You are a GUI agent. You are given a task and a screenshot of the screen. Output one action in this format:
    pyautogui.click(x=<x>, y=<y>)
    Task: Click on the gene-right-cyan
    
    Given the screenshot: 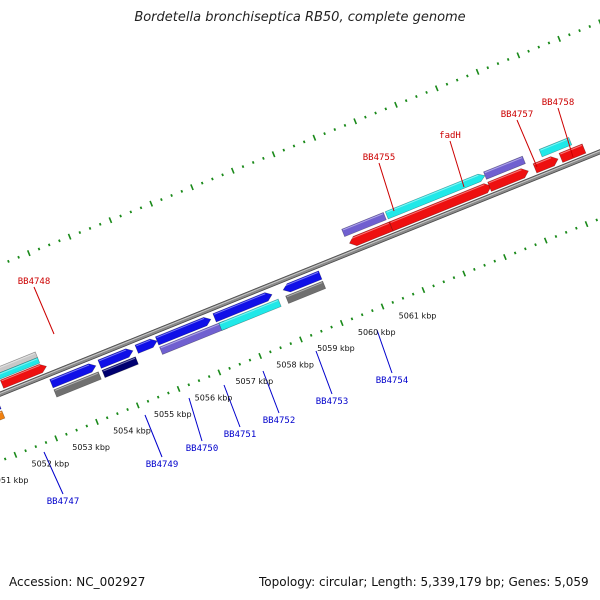 What is the action you would take?
    pyautogui.click(x=555, y=147)
    